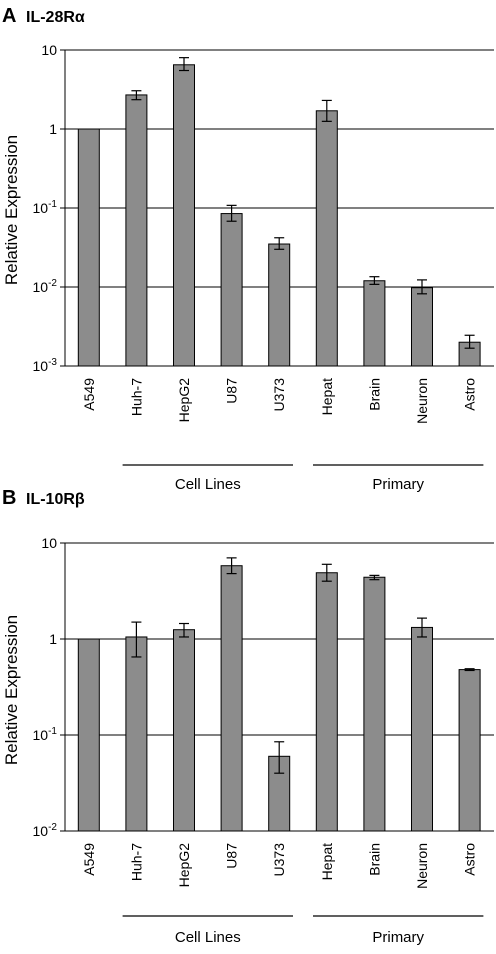 This screenshot has width=496, height=954. I want to click on panel-a-groups: Cell Lines Primary, so click(303, 478).